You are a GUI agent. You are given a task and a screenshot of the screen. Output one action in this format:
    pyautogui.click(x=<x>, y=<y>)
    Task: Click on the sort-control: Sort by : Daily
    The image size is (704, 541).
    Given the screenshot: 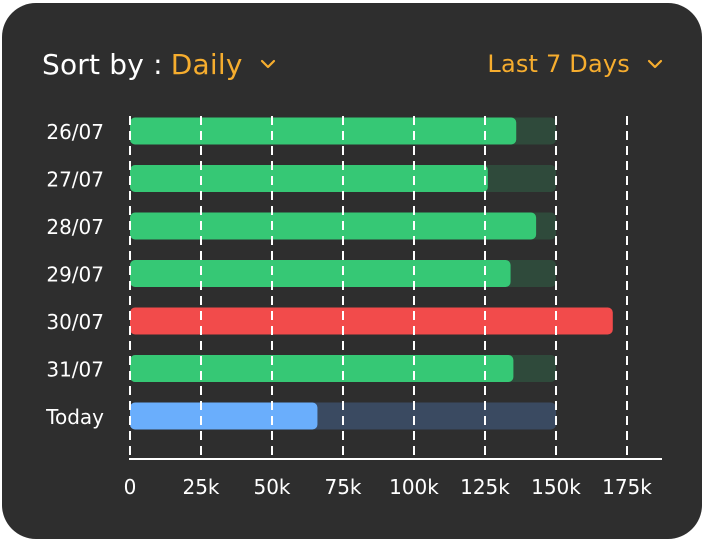 What is the action you would take?
    pyautogui.click(x=159, y=64)
    